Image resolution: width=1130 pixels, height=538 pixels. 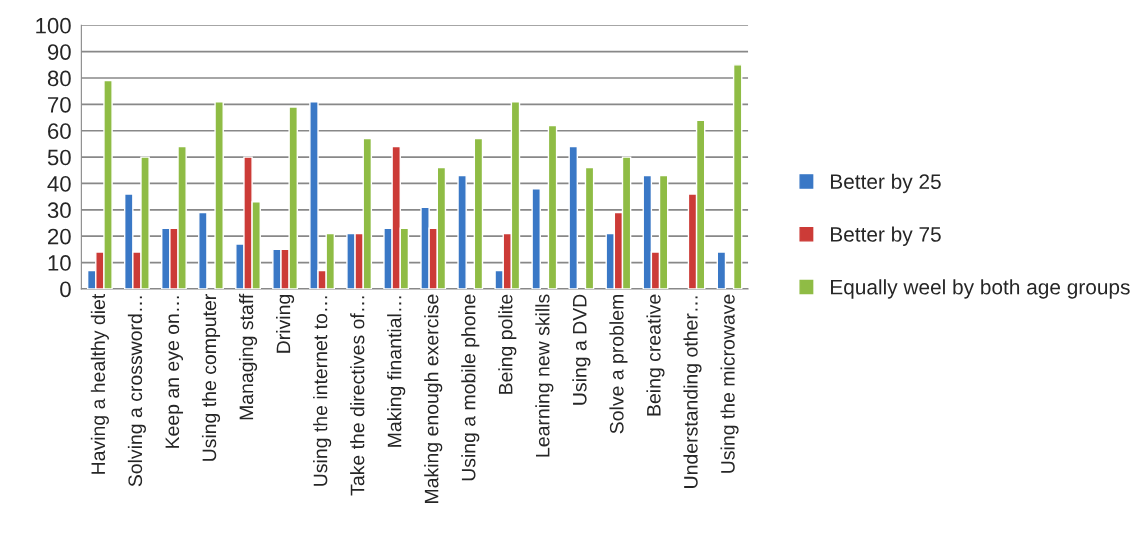 What do you see at coordinates (886, 236) in the screenshot?
I see `legend-label: Better by 75` at bounding box center [886, 236].